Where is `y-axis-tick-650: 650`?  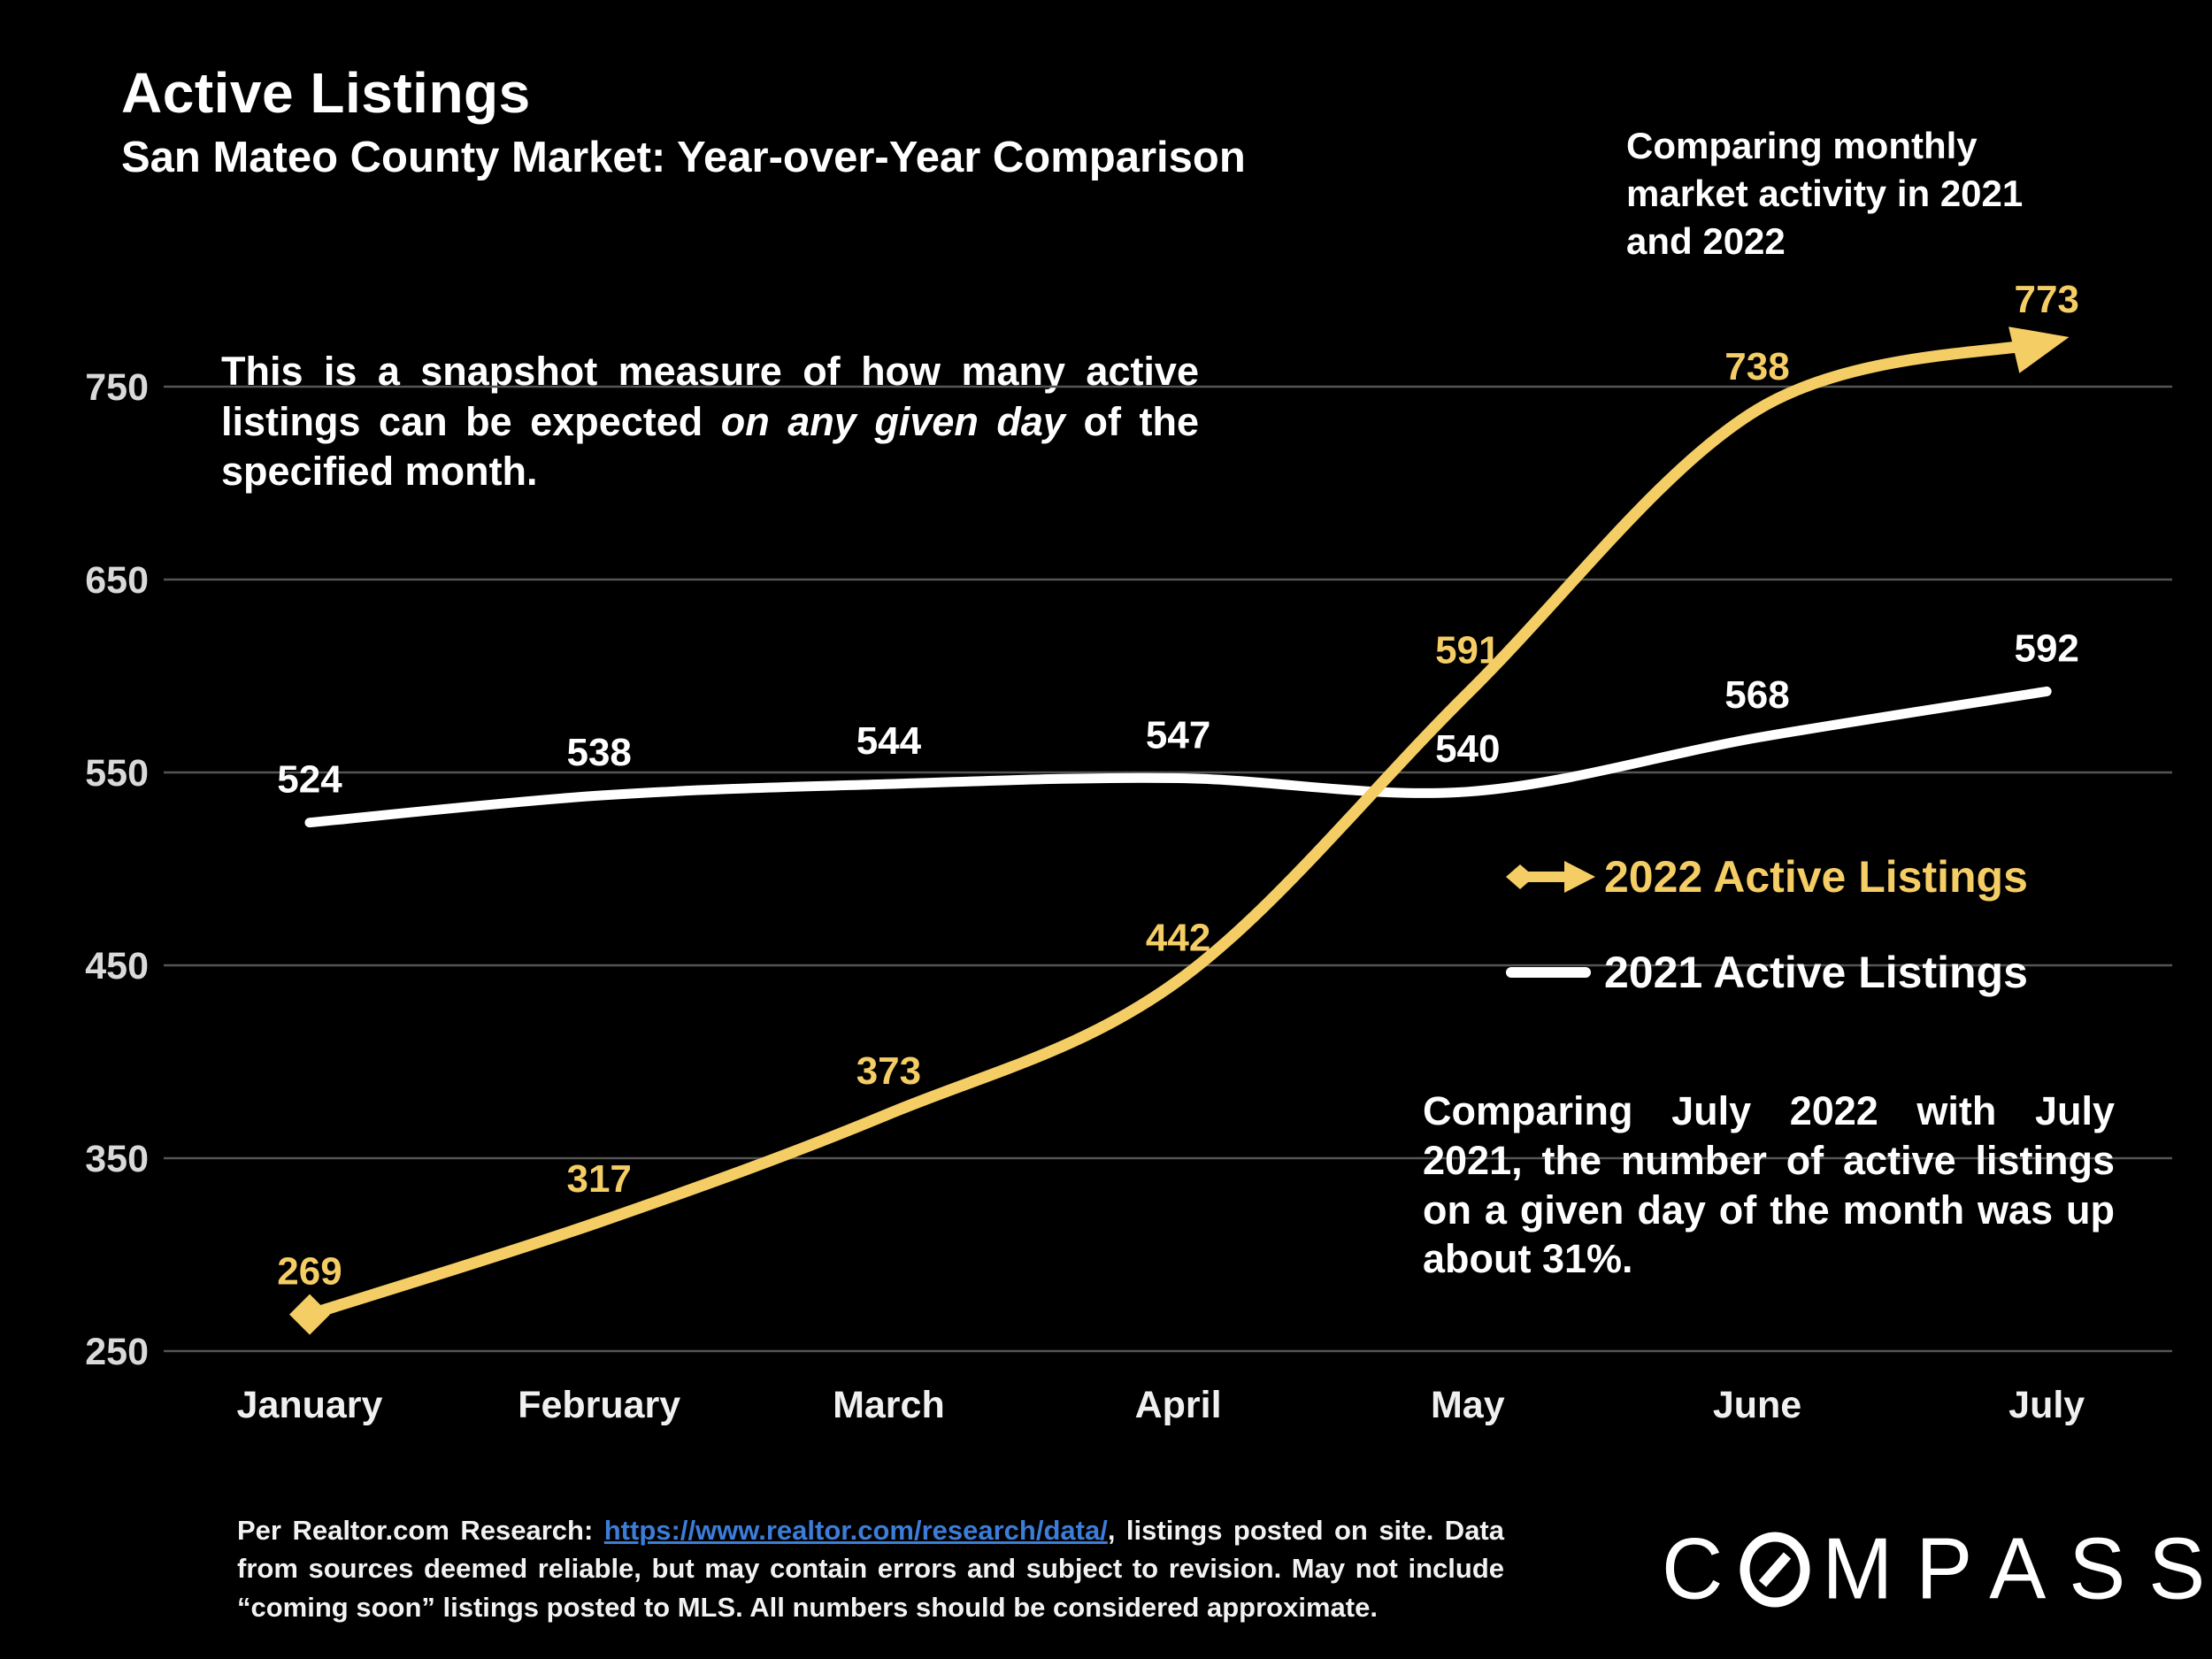
y-axis-tick-650: 650 is located at coordinates (117, 581).